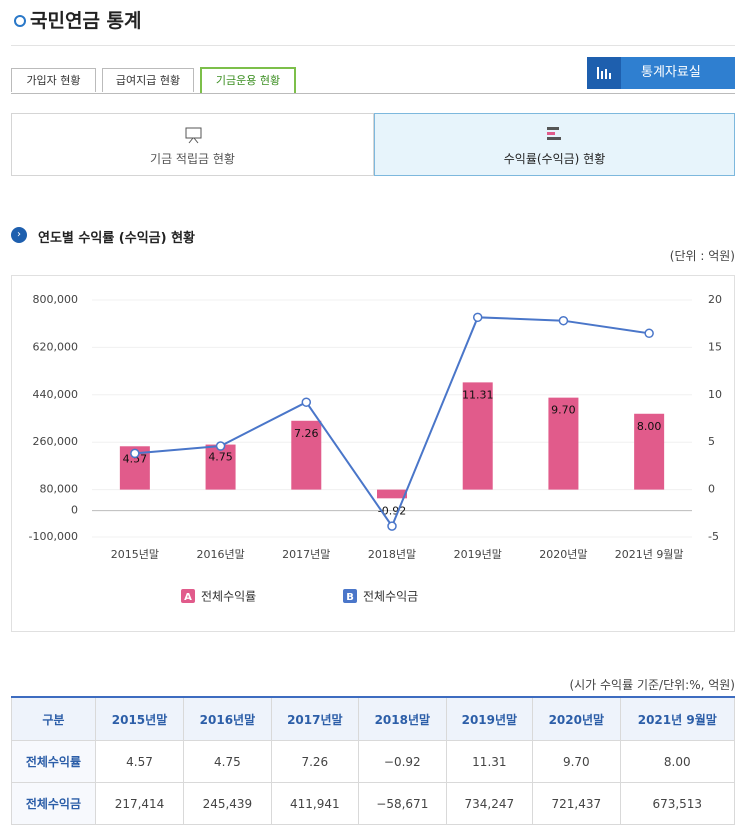 The image size is (743, 829). What do you see at coordinates (315, 718) in the screenshot?
I see `header-cell: 2017년말` at bounding box center [315, 718].